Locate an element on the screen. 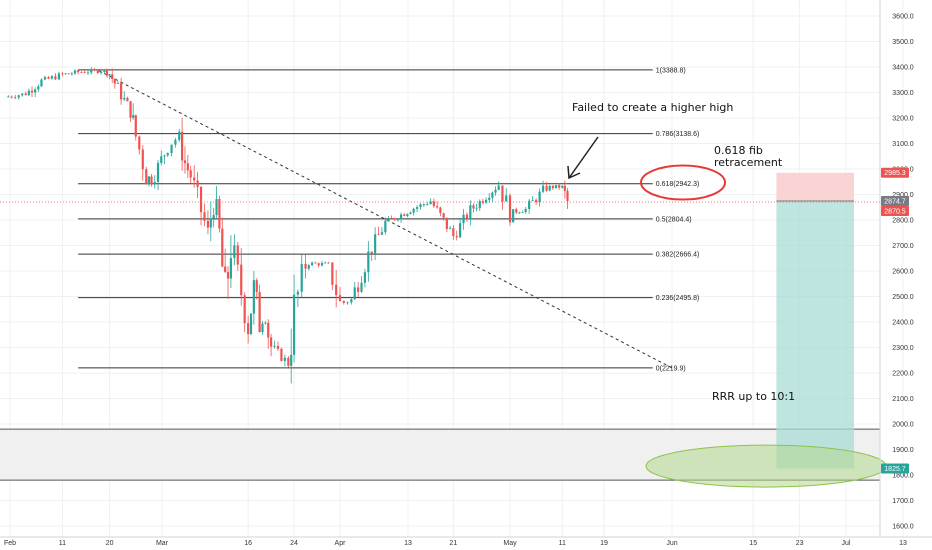 The width and height of the screenshot is (932, 550). time-axis-tick: Feb is located at coordinates (10, 543).